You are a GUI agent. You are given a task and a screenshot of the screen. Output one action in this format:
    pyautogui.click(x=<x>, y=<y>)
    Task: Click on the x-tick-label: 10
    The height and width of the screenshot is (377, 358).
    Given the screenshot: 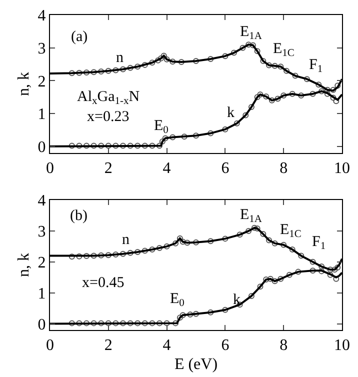 What is the action you would take?
    pyautogui.click(x=342, y=345)
    